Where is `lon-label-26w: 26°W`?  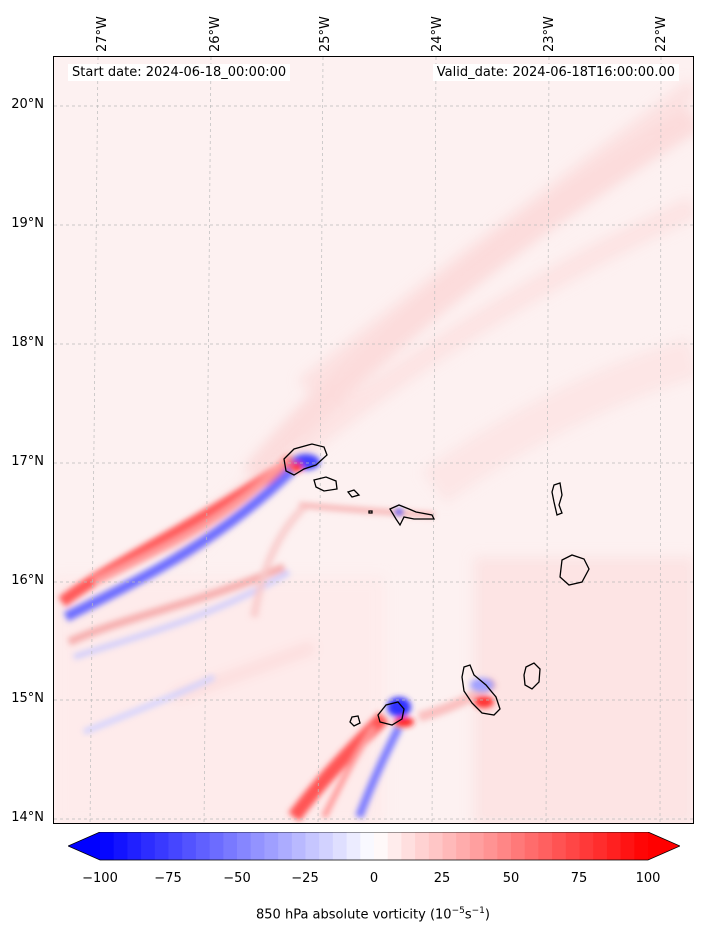
lon-label-26w: 26°W is located at coordinates (215, 34).